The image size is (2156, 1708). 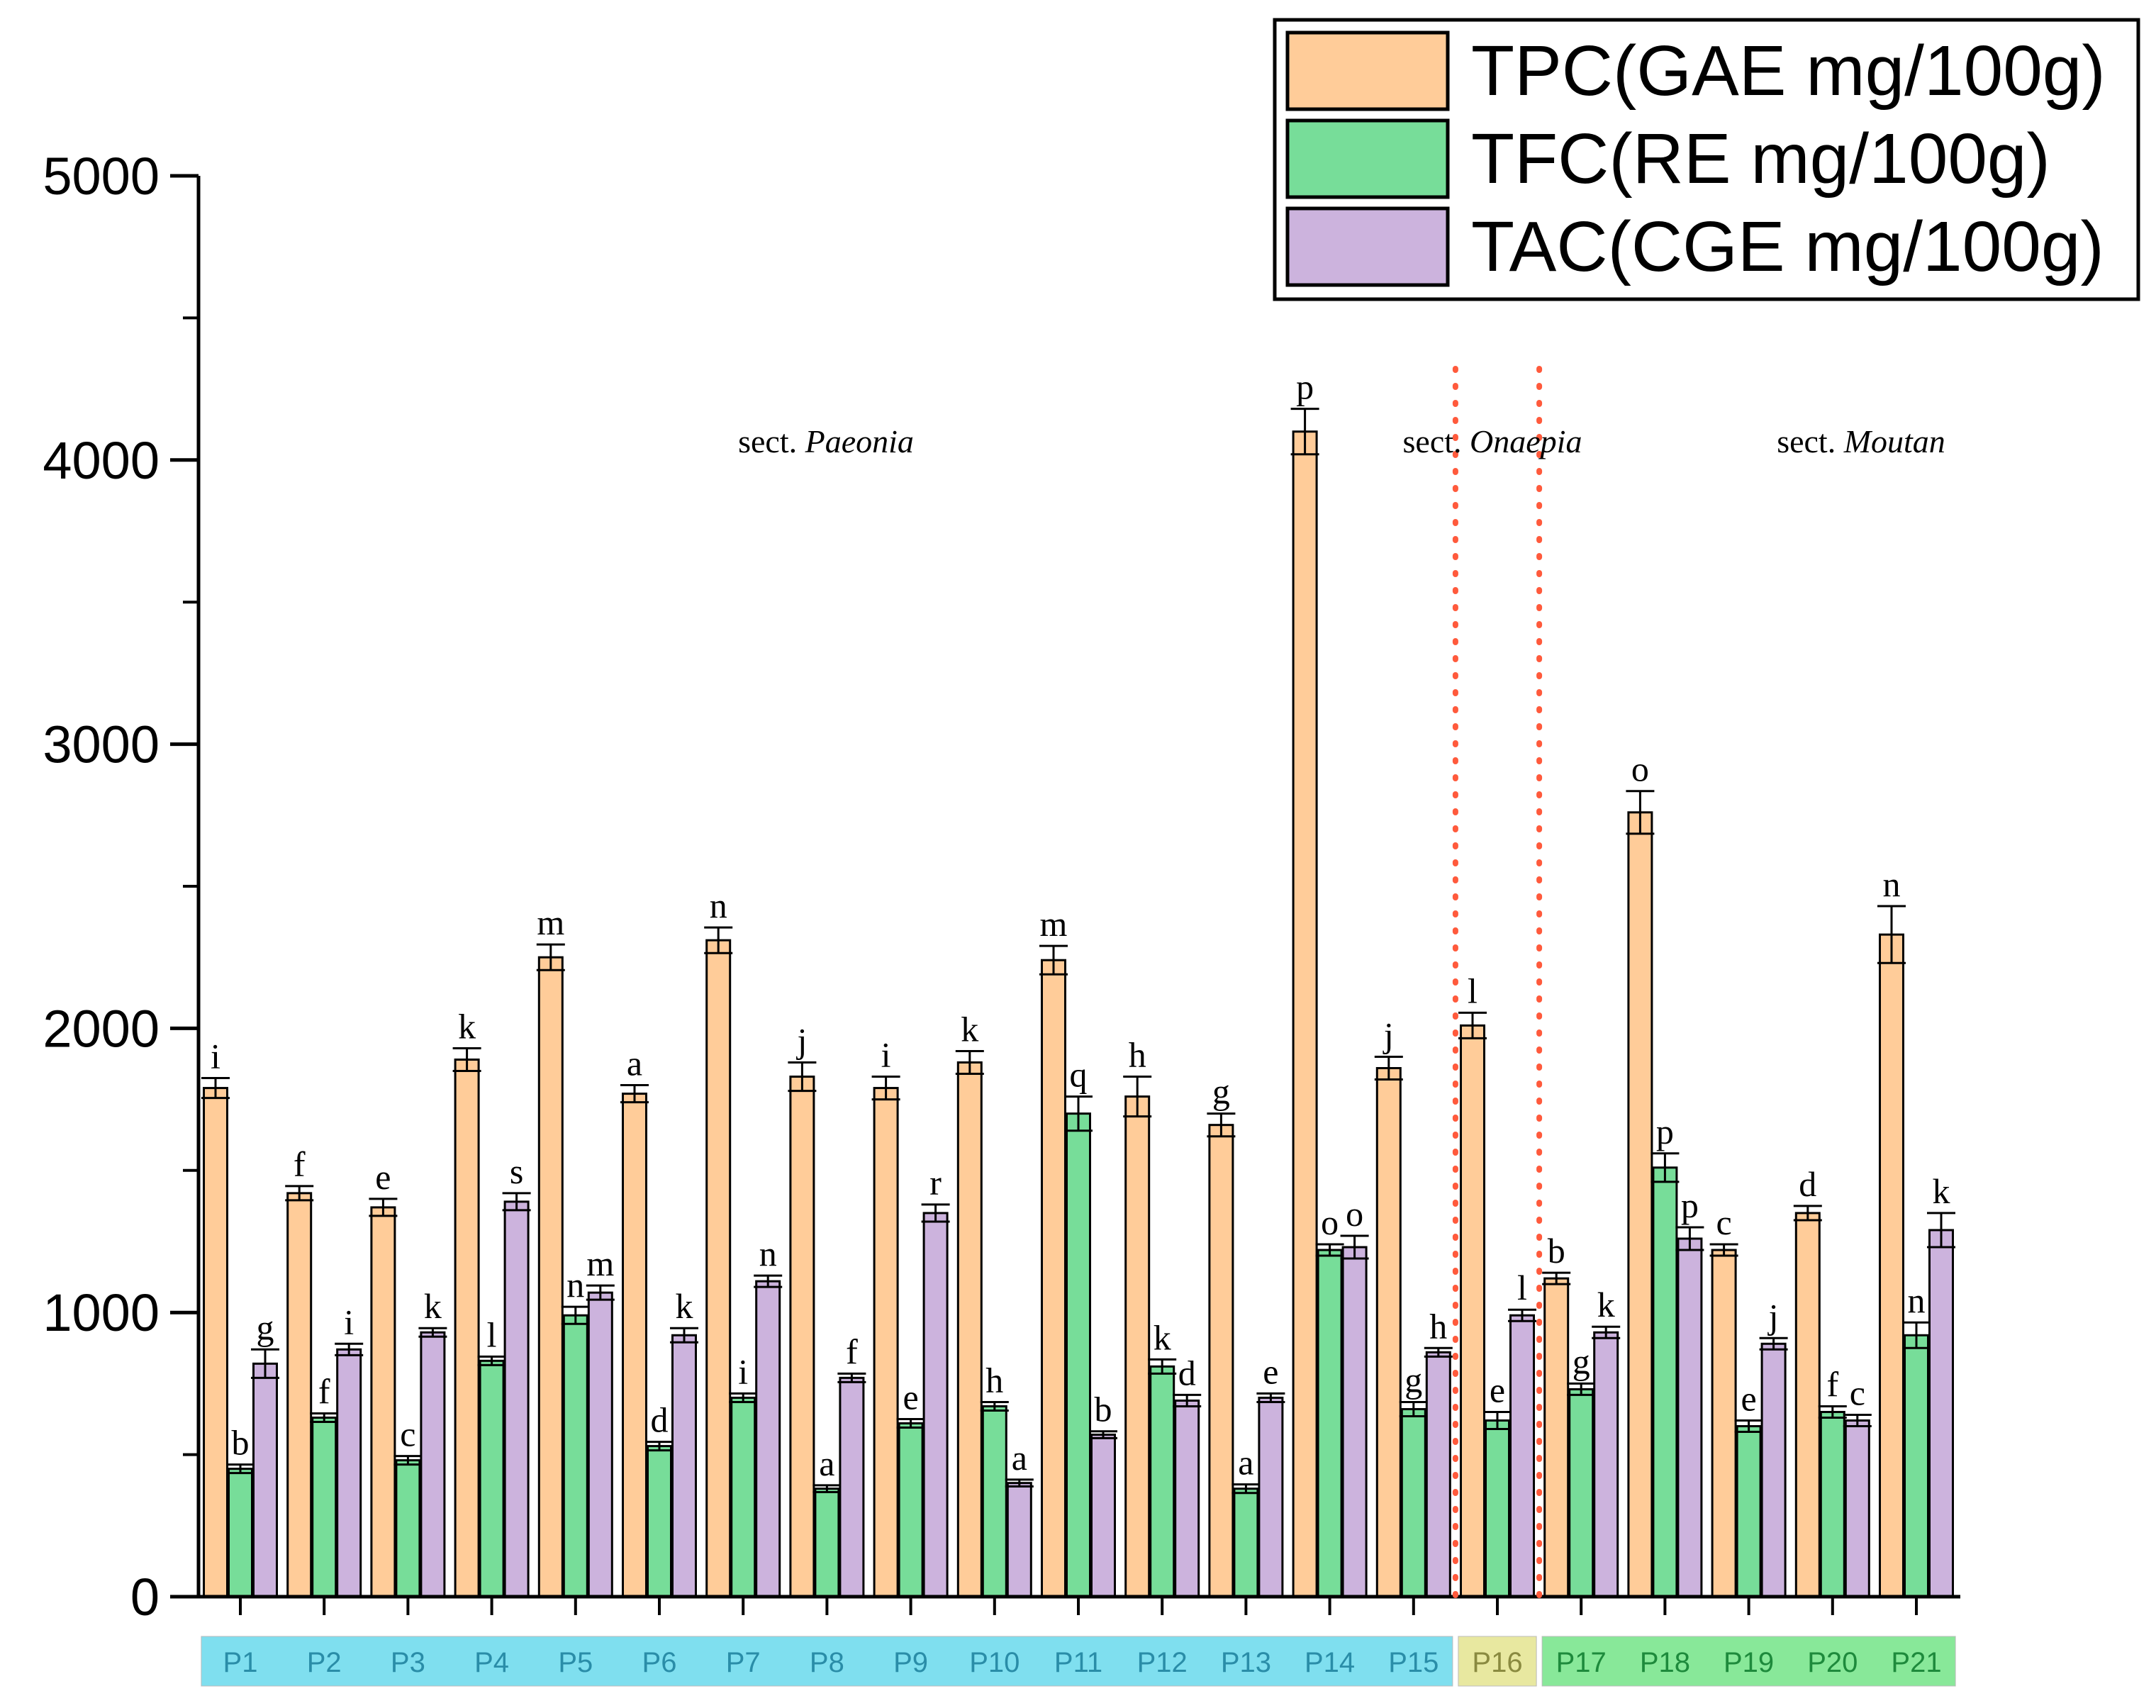 I want to click on legend-label: TAC(CGE mg/100g), so click(x=1787, y=246).